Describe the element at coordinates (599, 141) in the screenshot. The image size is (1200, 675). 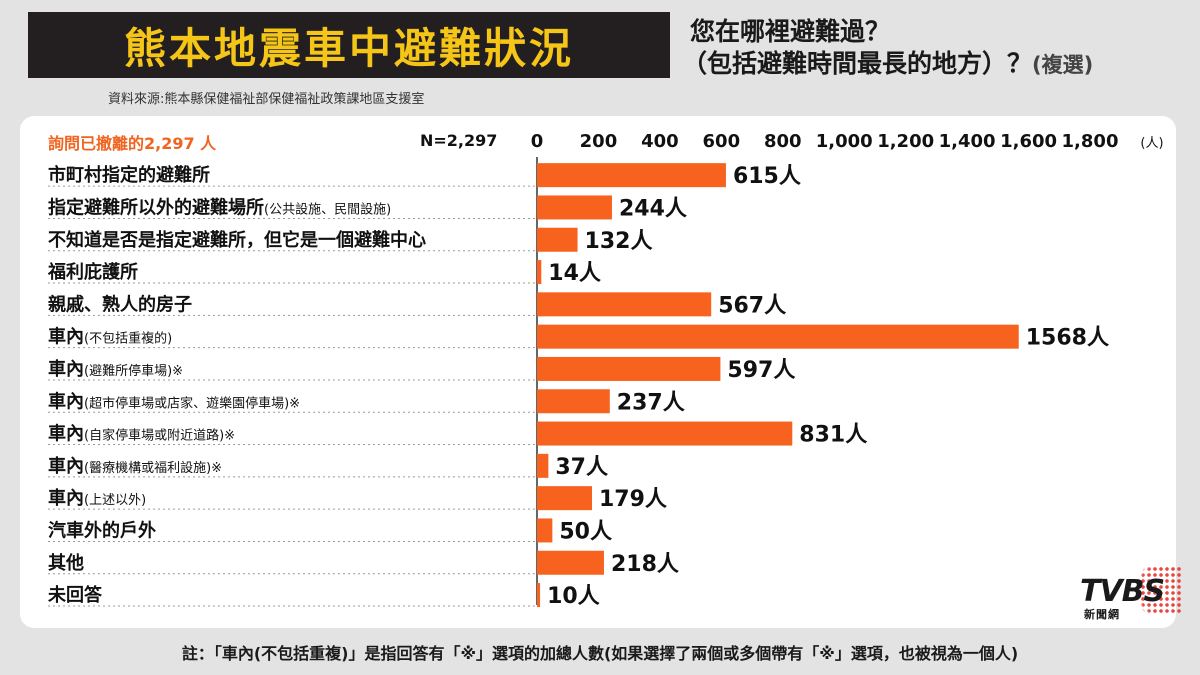
I see `x-tick-label: 200` at that location.